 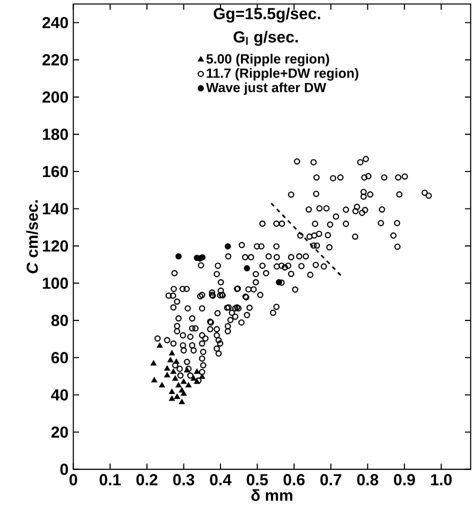 I want to click on x-tick-label: 0.3, so click(x=183, y=480).